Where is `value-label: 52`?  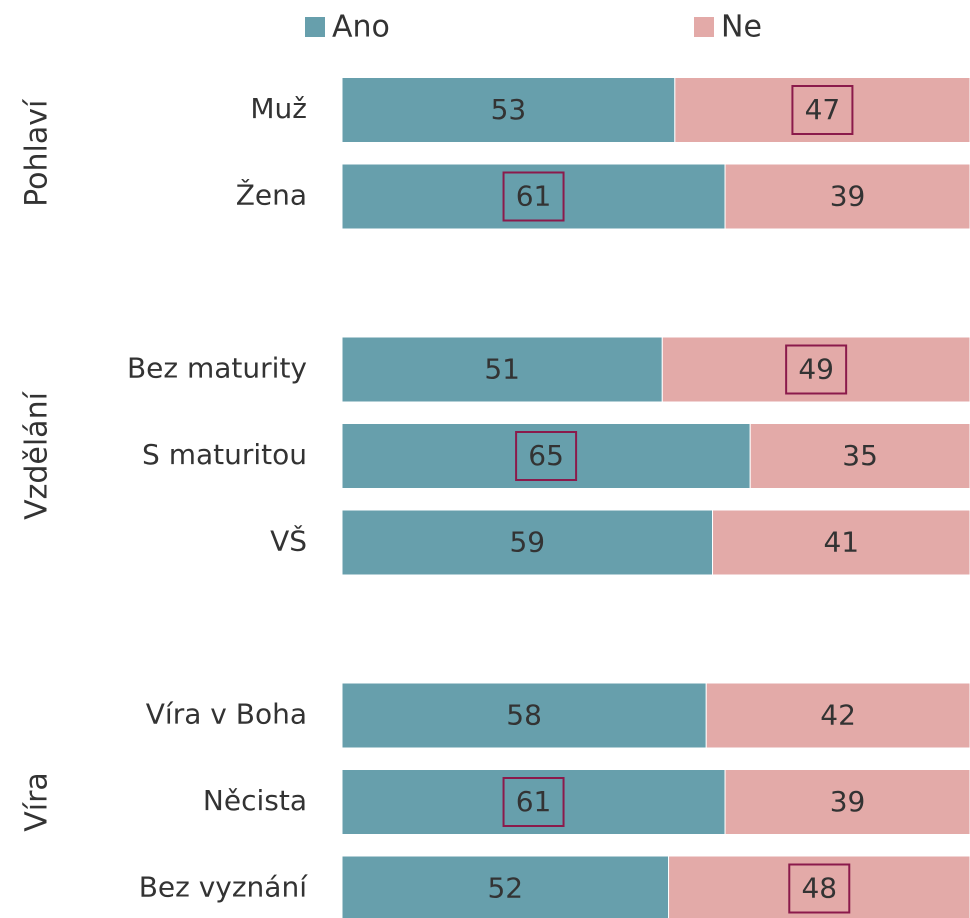 value-label: 52 is located at coordinates (505, 888).